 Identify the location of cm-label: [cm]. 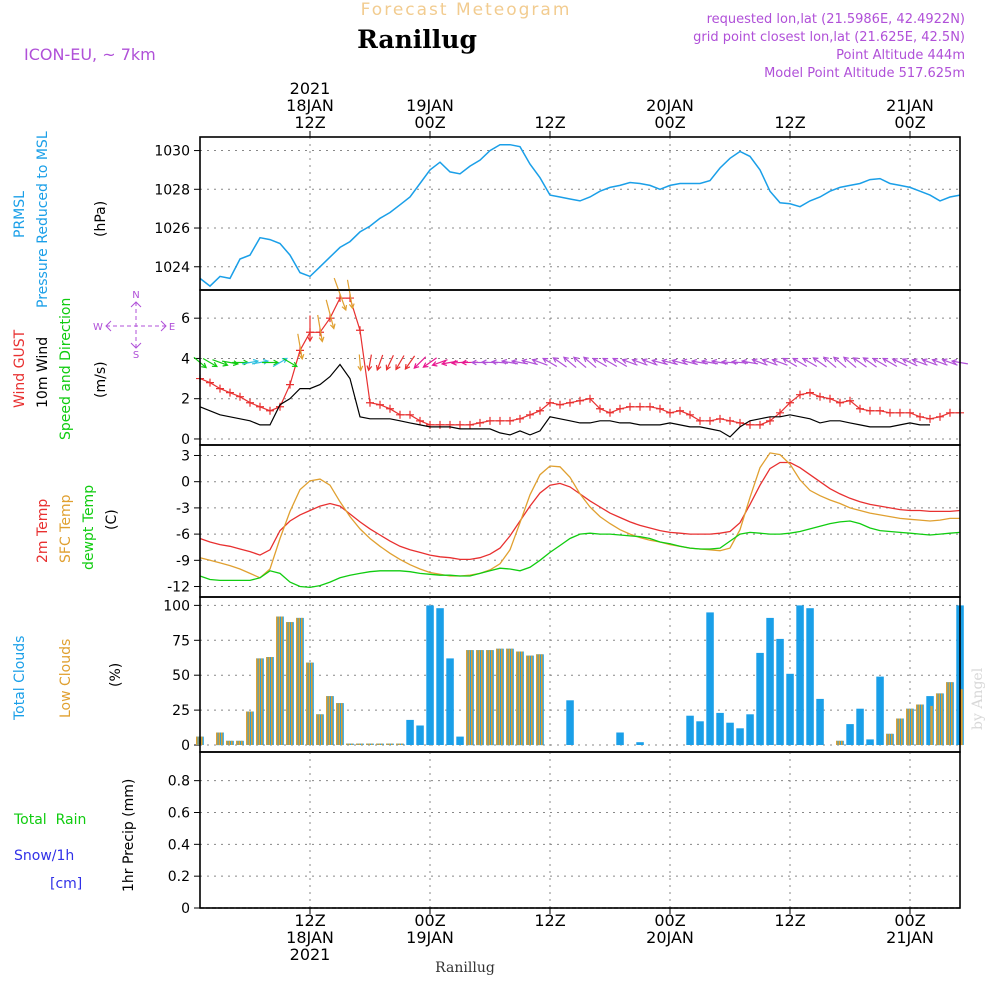
(66, 884).